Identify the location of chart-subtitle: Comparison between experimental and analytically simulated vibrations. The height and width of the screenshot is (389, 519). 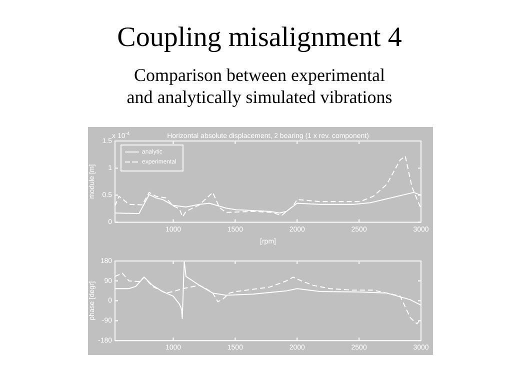
(260, 86).